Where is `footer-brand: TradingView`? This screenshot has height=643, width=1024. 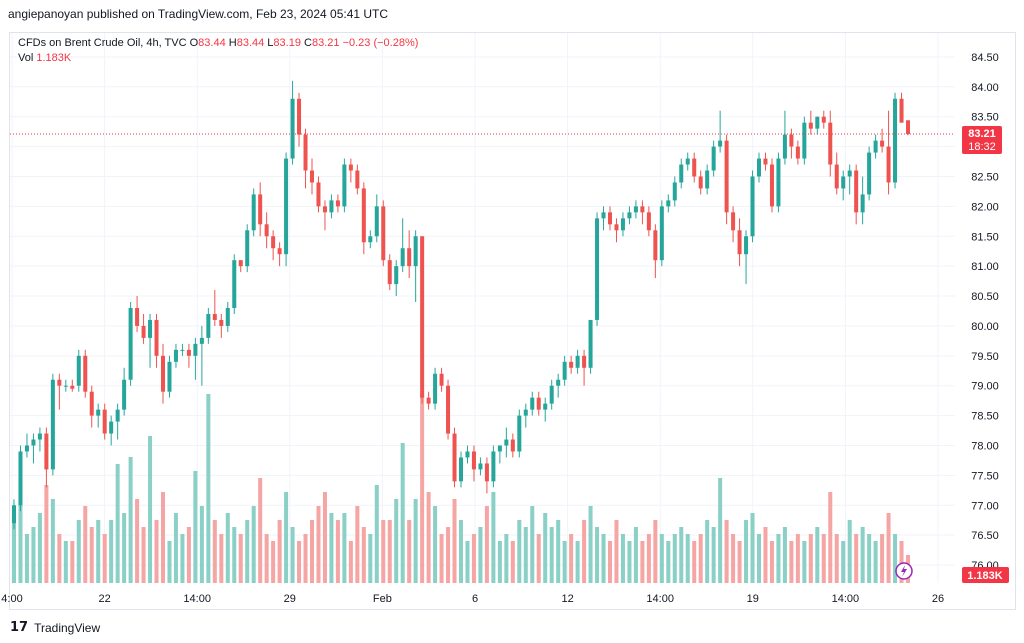
footer-brand: TradingView is located at coordinates (67, 627).